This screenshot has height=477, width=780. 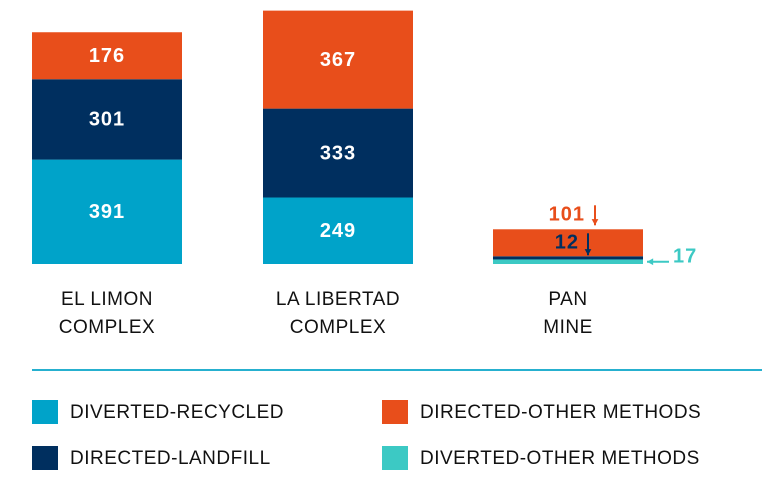 I want to click on data-label: 249, so click(x=338, y=231).